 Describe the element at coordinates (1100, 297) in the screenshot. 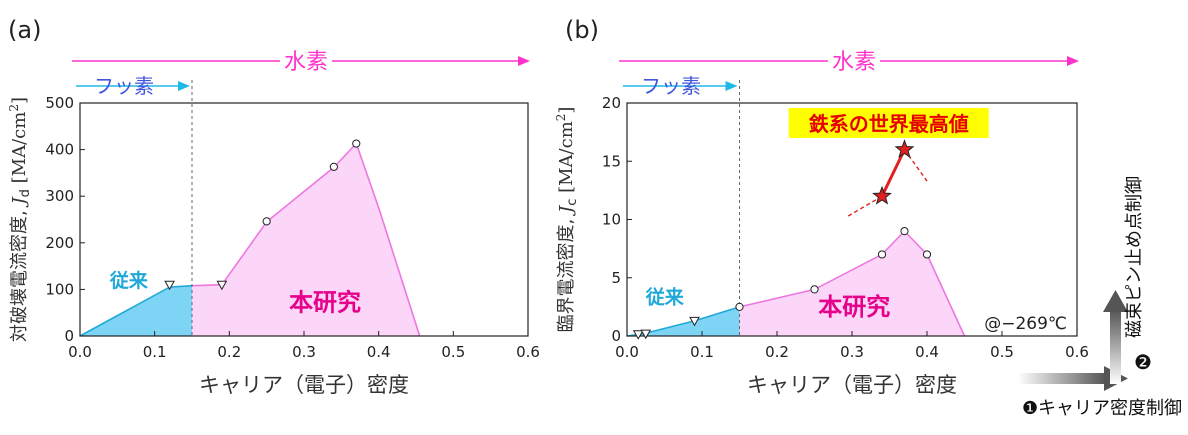

I see `control-arrows: ❶キャリア密度制御 ❷ 磁束ピン止め点制御` at that location.